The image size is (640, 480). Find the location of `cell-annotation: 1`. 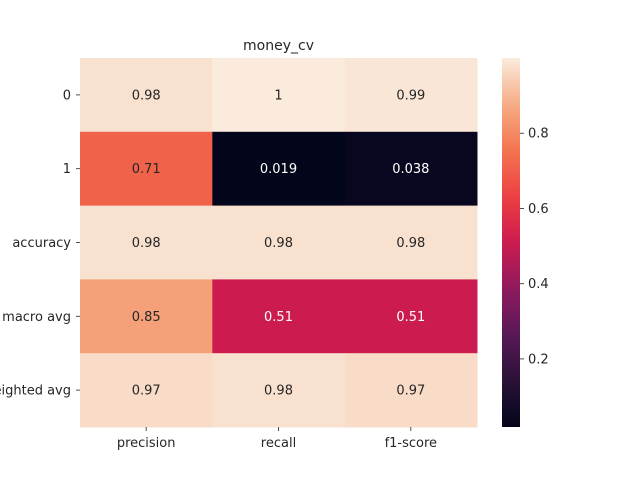

cell-annotation: 1 is located at coordinates (278, 95).